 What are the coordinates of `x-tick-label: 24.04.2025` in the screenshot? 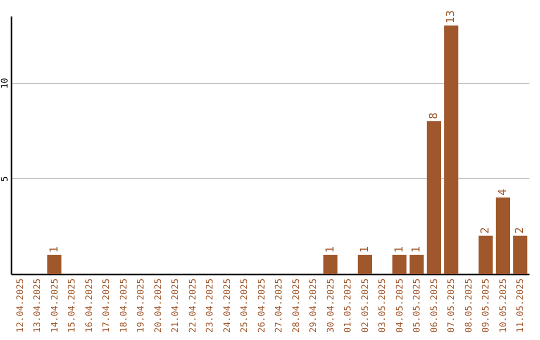 It's located at (227, 305).